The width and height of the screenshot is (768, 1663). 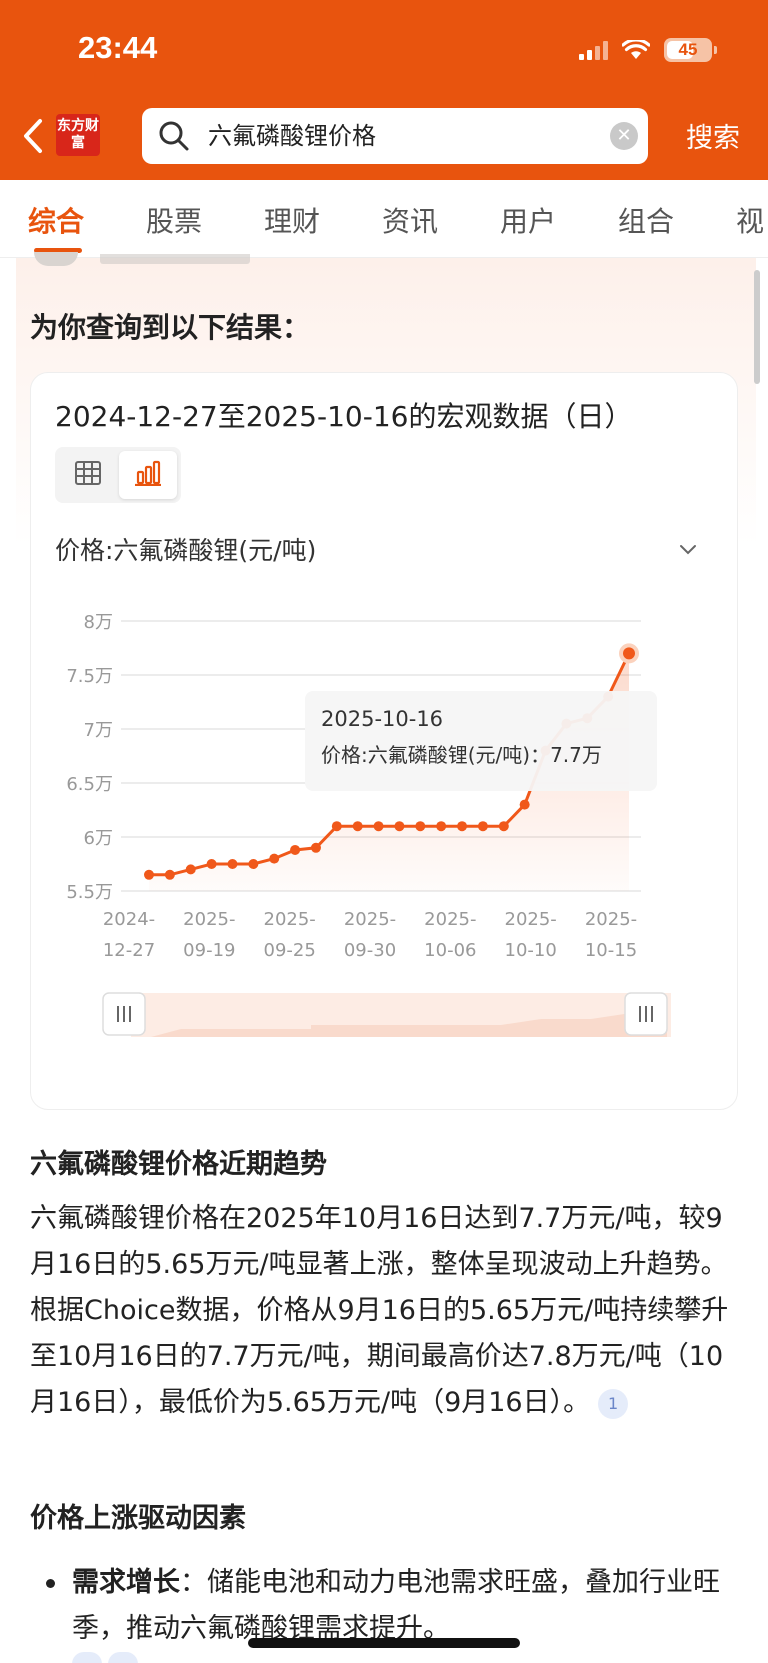 What do you see at coordinates (170, 327) in the screenshot?
I see `result-intro: 为你查询到以下结果：` at bounding box center [170, 327].